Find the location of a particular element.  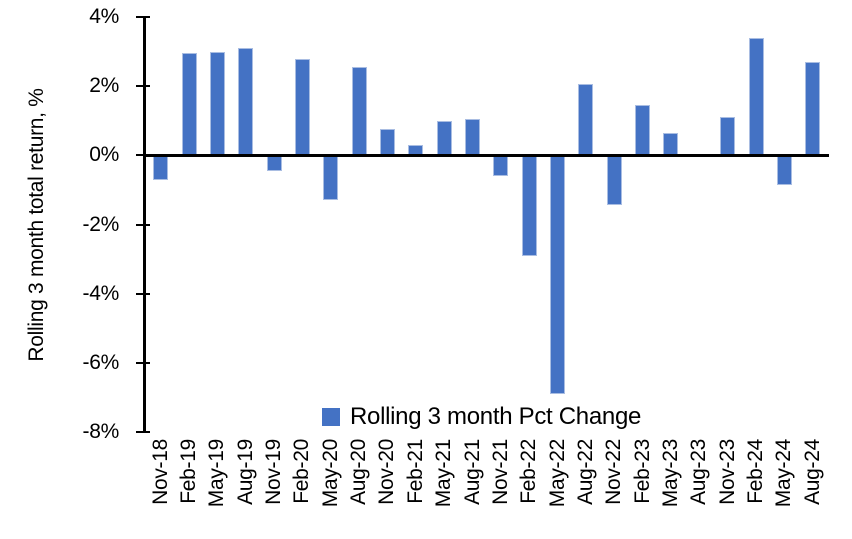

y-tick-label: -2% is located at coordinates (101, 224).